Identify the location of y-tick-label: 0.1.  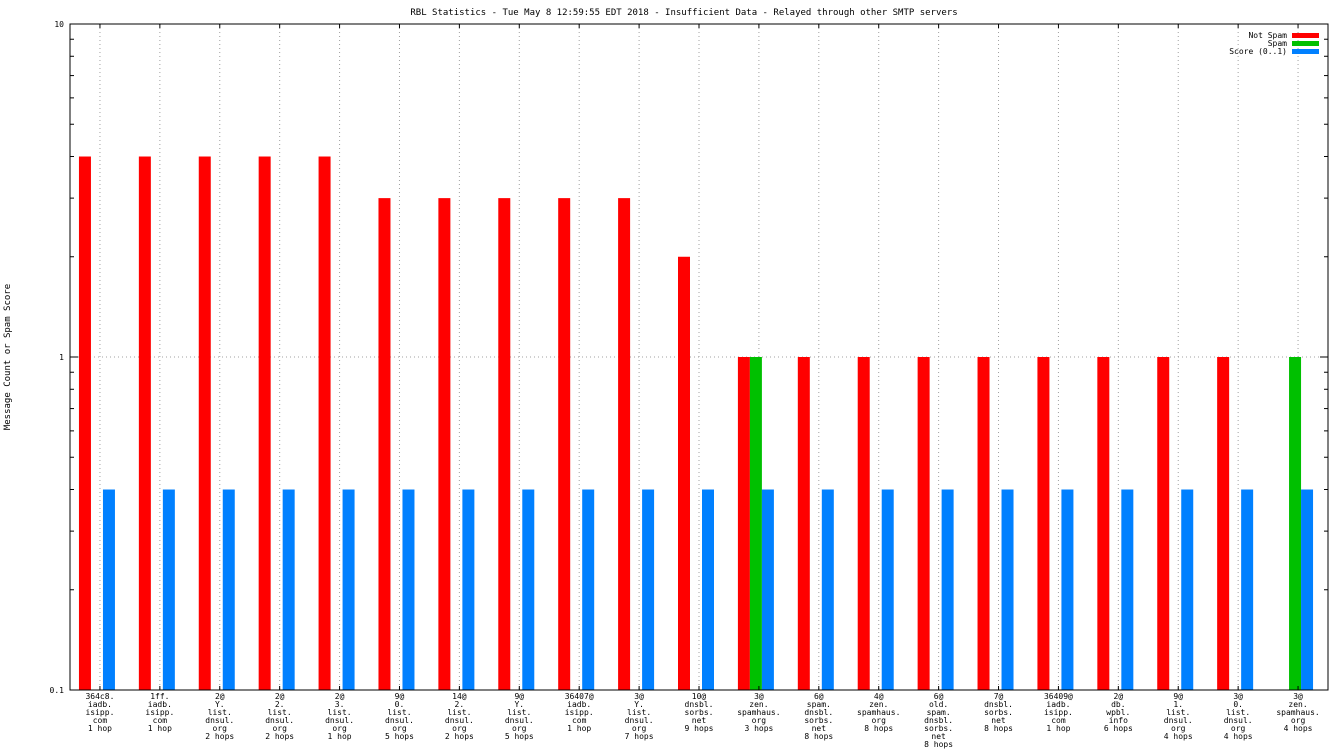
(57, 690).